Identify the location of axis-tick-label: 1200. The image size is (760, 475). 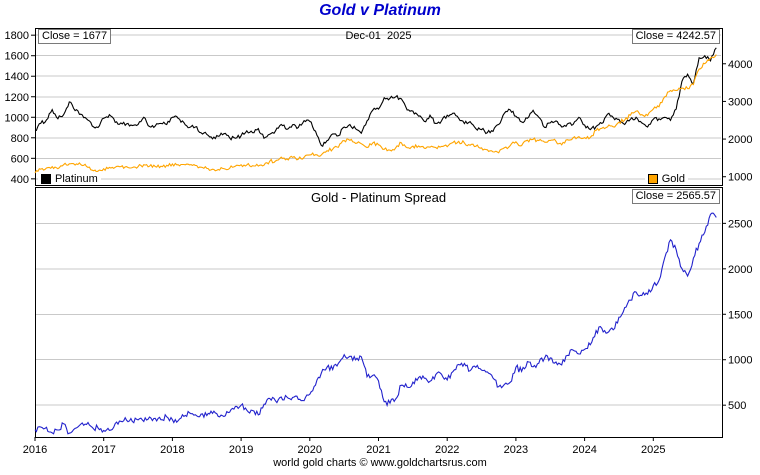
(17, 98).